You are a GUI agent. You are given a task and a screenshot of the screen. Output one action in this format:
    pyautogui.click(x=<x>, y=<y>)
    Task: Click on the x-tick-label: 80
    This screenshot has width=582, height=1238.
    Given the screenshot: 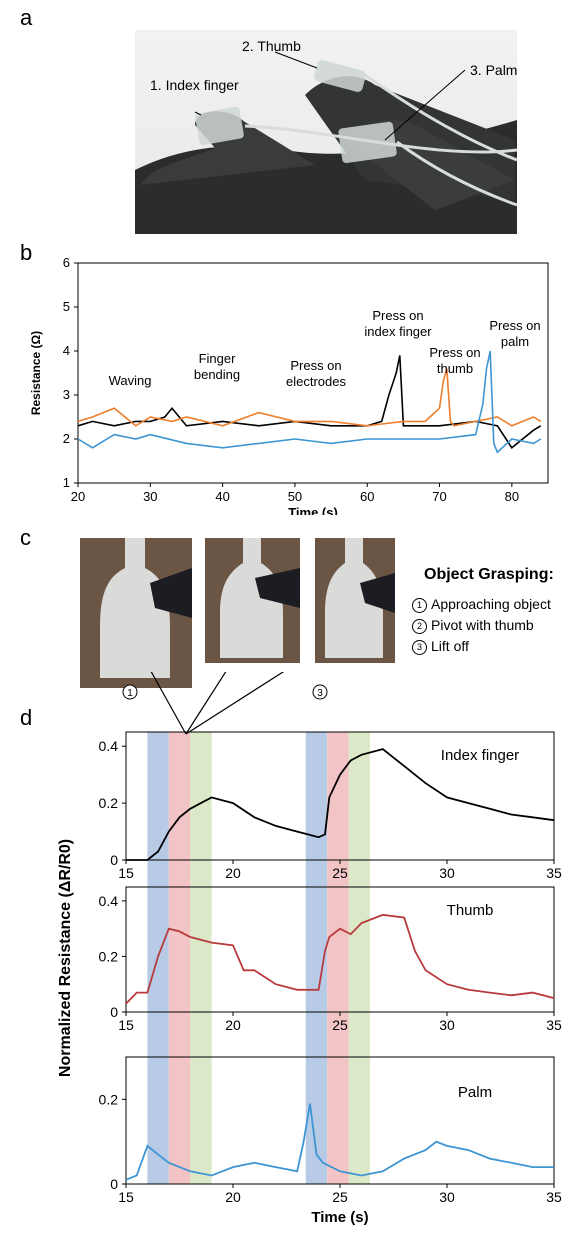 What is the action you would take?
    pyautogui.click(x=512, y=496)
    